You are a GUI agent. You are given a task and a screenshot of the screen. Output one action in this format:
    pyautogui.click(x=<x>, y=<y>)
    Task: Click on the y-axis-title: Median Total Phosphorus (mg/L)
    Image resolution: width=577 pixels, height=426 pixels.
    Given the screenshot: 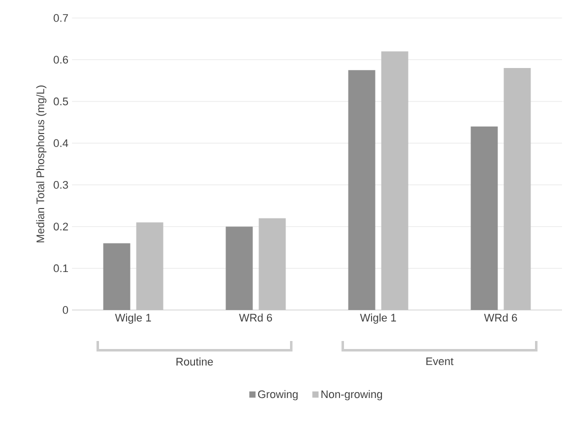 What is the action you would take?
    pyautogui.click(x=41, y=164)
    